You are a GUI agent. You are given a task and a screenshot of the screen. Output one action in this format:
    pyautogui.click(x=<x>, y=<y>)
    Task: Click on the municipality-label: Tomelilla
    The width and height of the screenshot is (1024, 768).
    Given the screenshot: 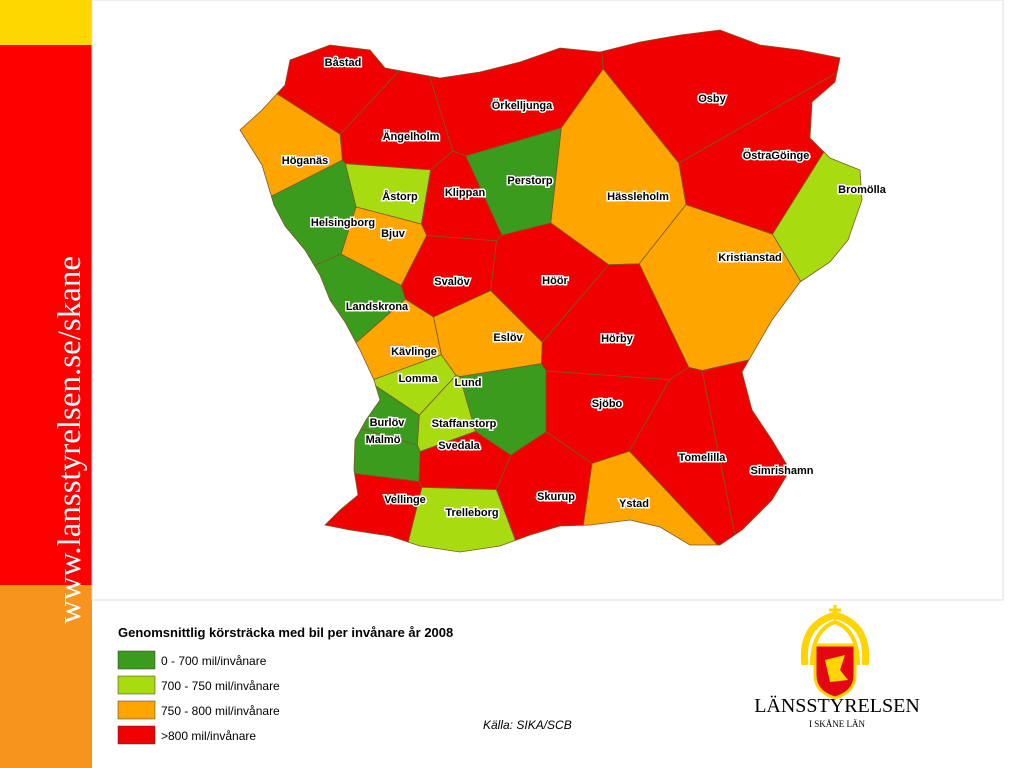 What is the action you would take?
    pyautogui.click(x=703, y=458)
    